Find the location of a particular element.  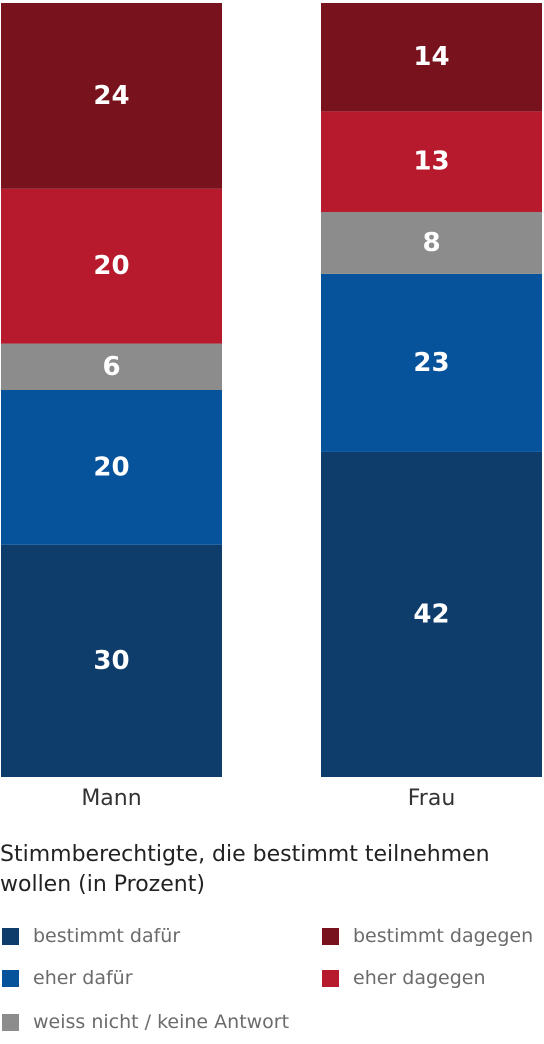

data-label-frau-weiss-nicht-keine-antwort: 8 is located at coordinates (431, 243).